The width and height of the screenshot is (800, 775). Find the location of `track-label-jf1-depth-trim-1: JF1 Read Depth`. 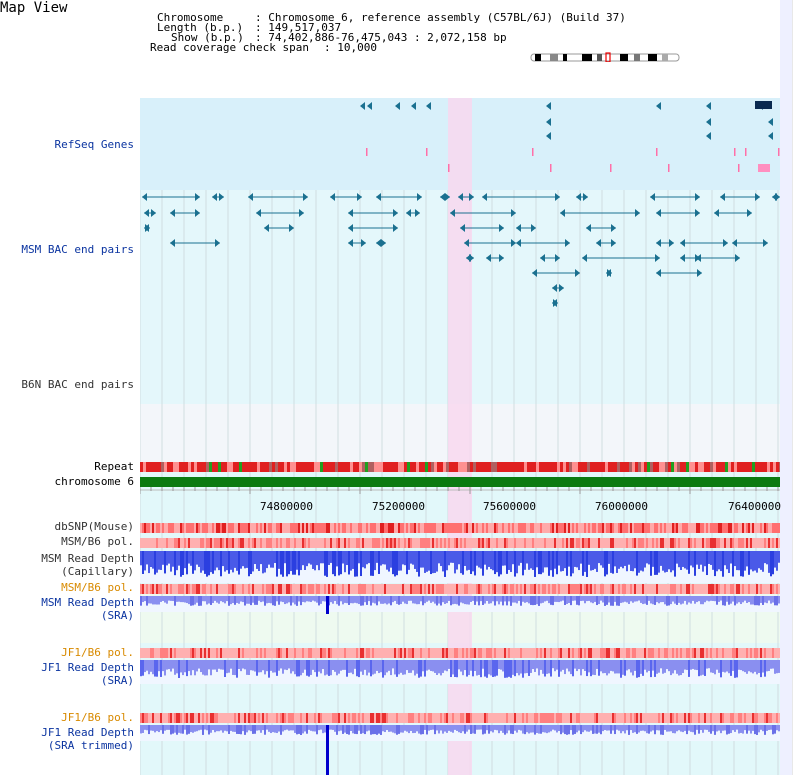

track-label-jf1-depth-trim-1: JF1 Read Depth is located at coordinates (87, 732).